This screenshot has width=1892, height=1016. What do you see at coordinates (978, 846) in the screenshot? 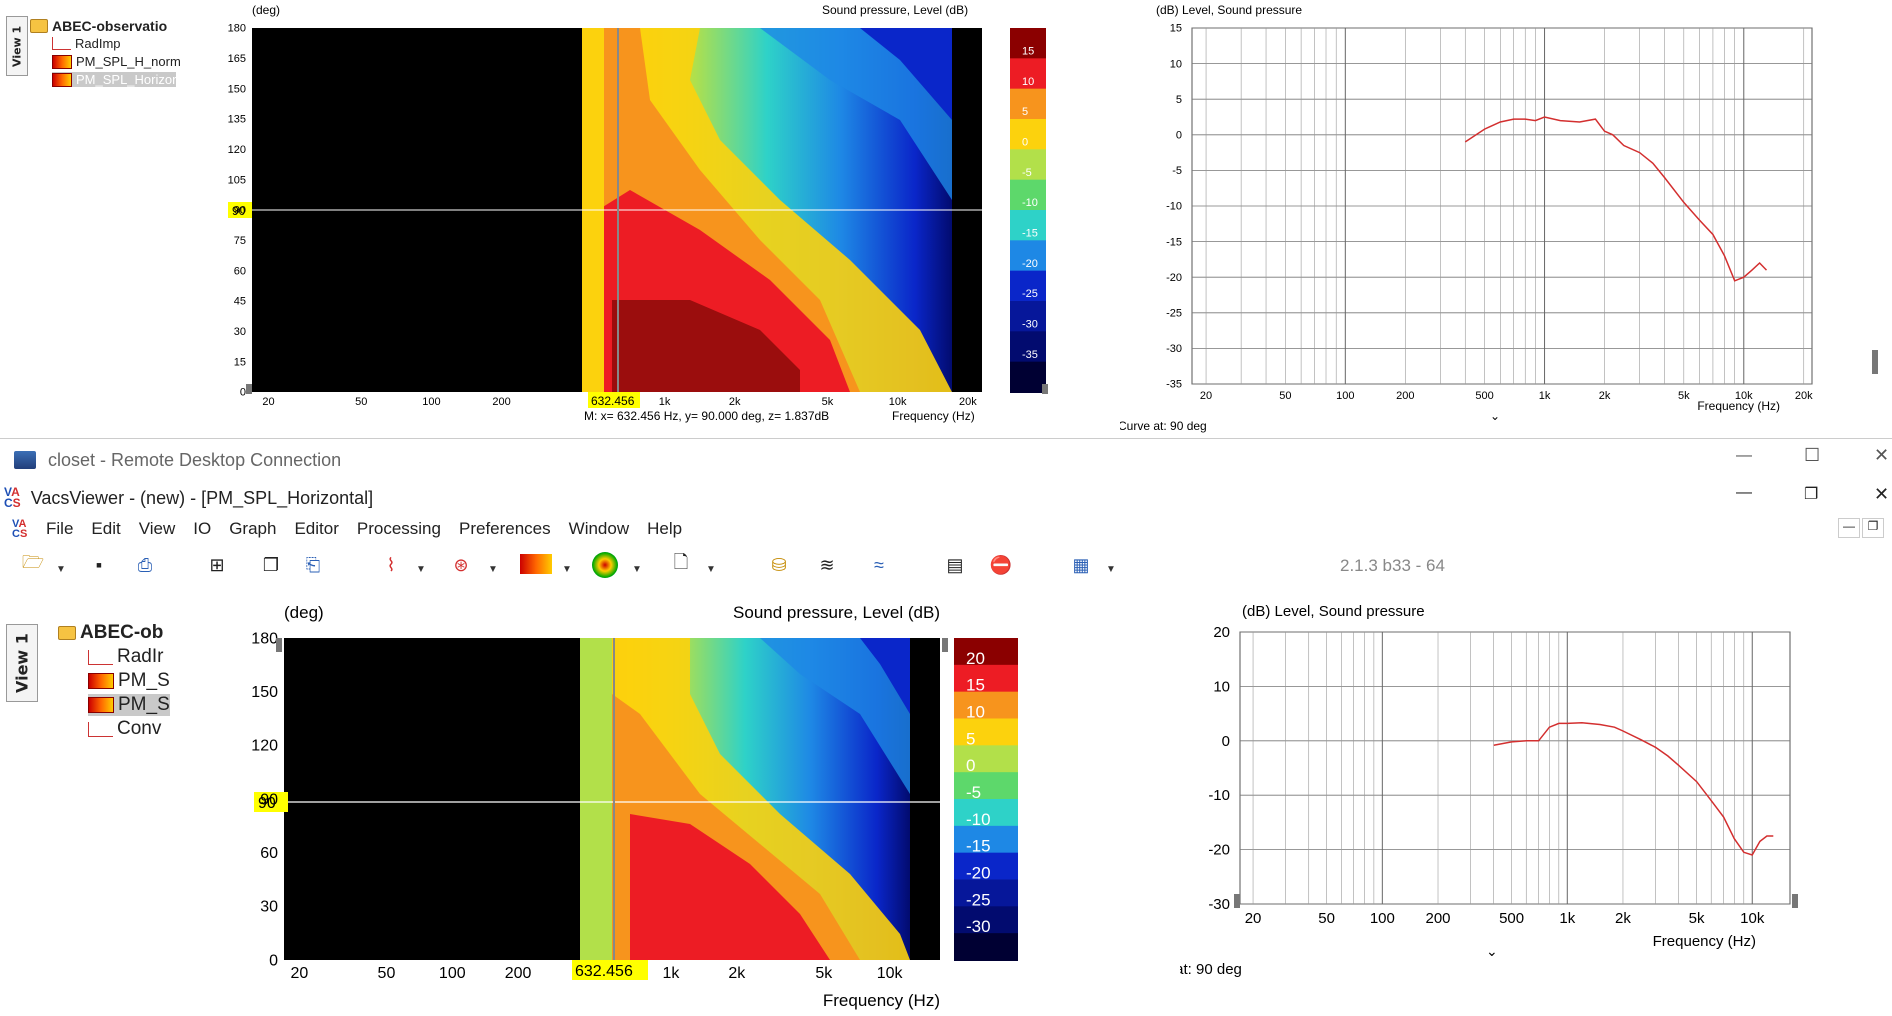
I see `legend-tick-label: -15` at bounding box center [978, 846].